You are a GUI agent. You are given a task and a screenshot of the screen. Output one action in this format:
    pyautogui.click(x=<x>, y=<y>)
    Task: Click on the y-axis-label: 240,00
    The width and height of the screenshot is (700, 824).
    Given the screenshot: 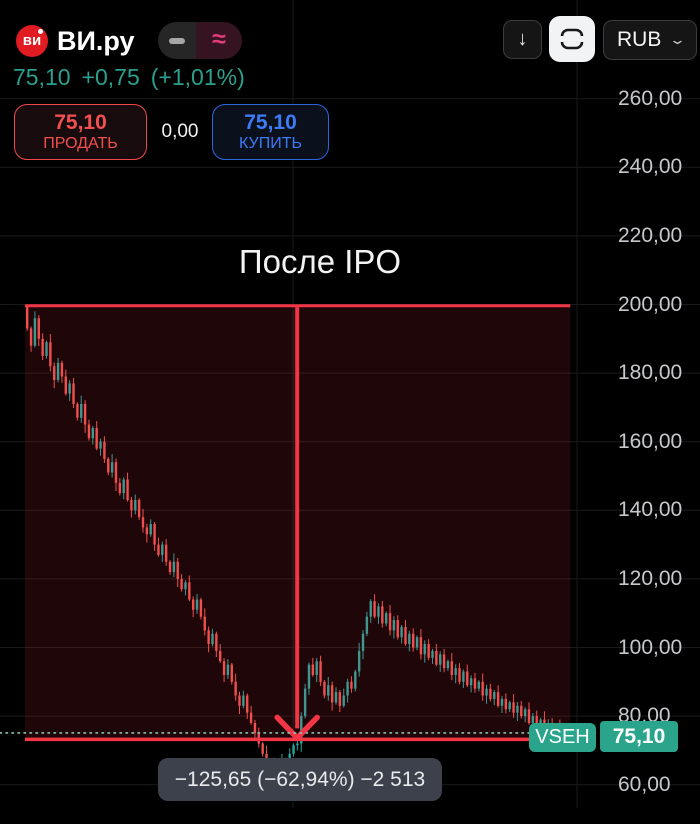 What is the action you would take?
    pyautogui.click(x=650, y=167)
    